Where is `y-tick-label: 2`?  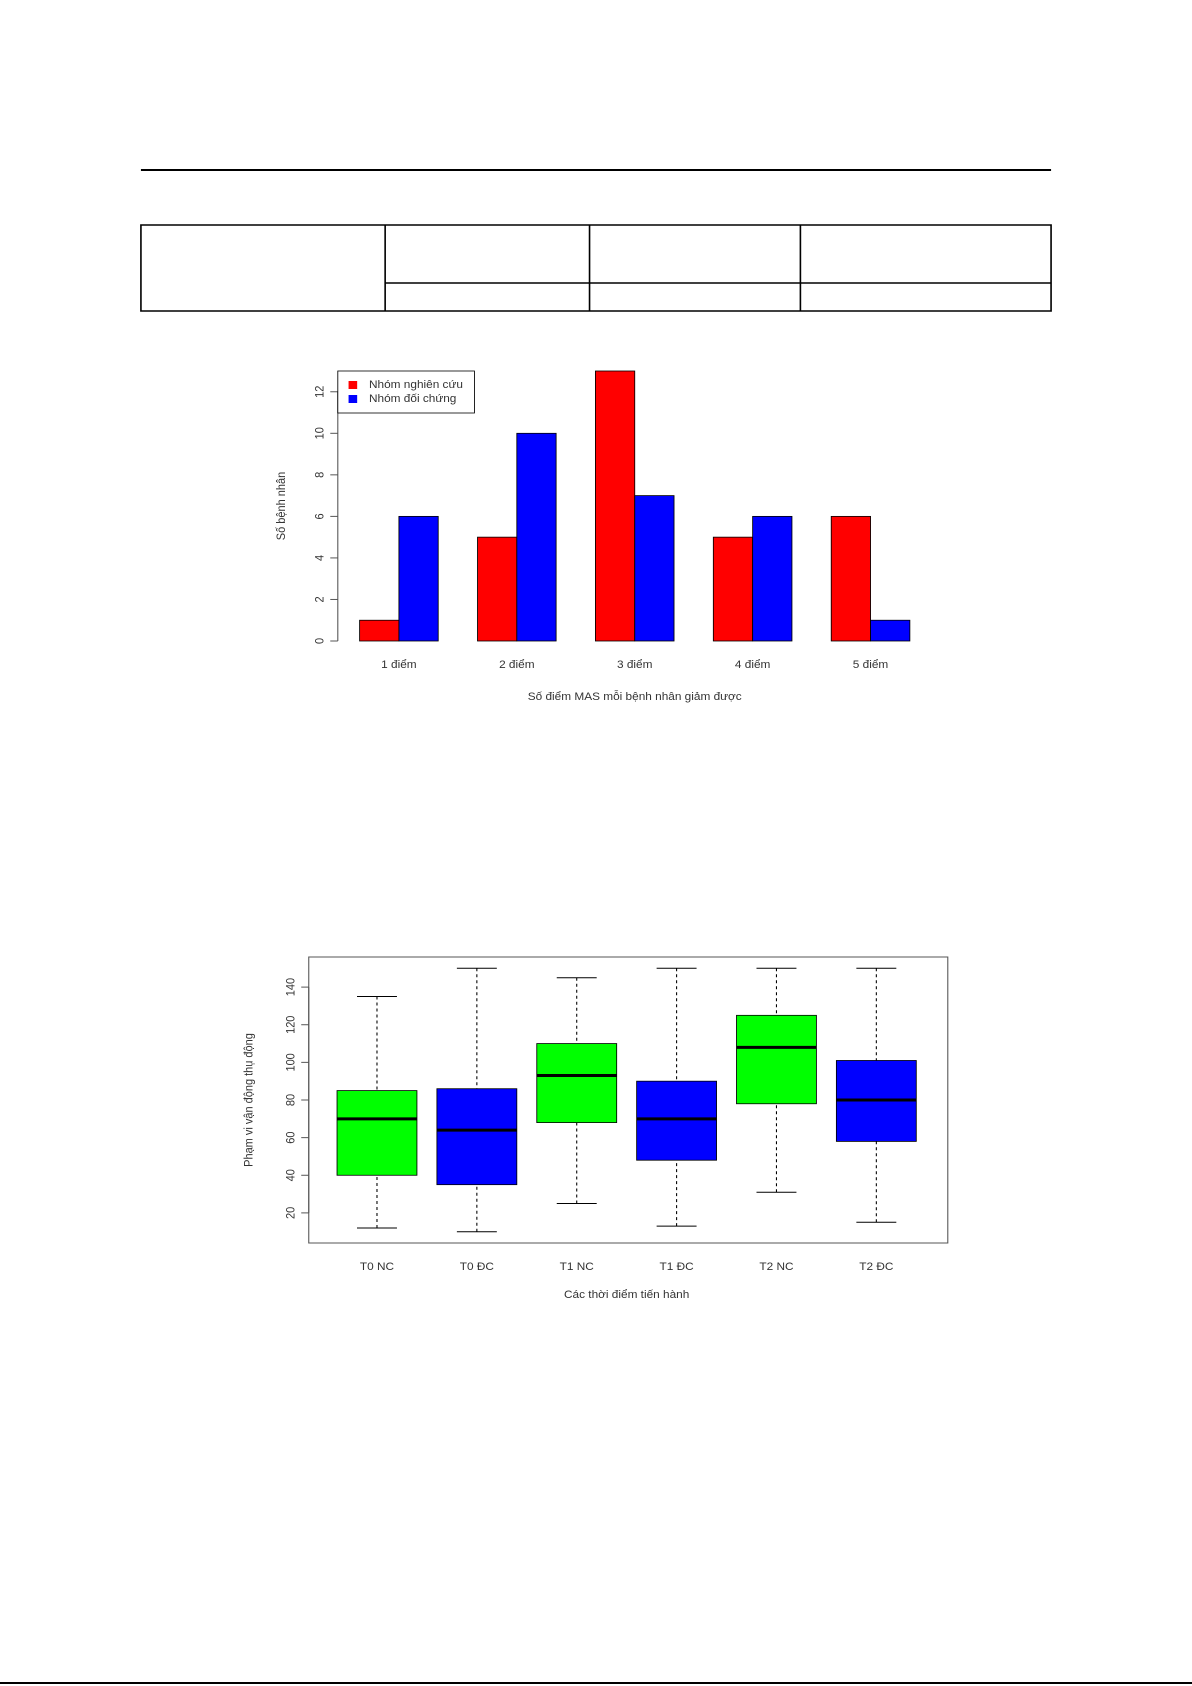 y-tick-label: 2 is located at coordinates (320, 599).